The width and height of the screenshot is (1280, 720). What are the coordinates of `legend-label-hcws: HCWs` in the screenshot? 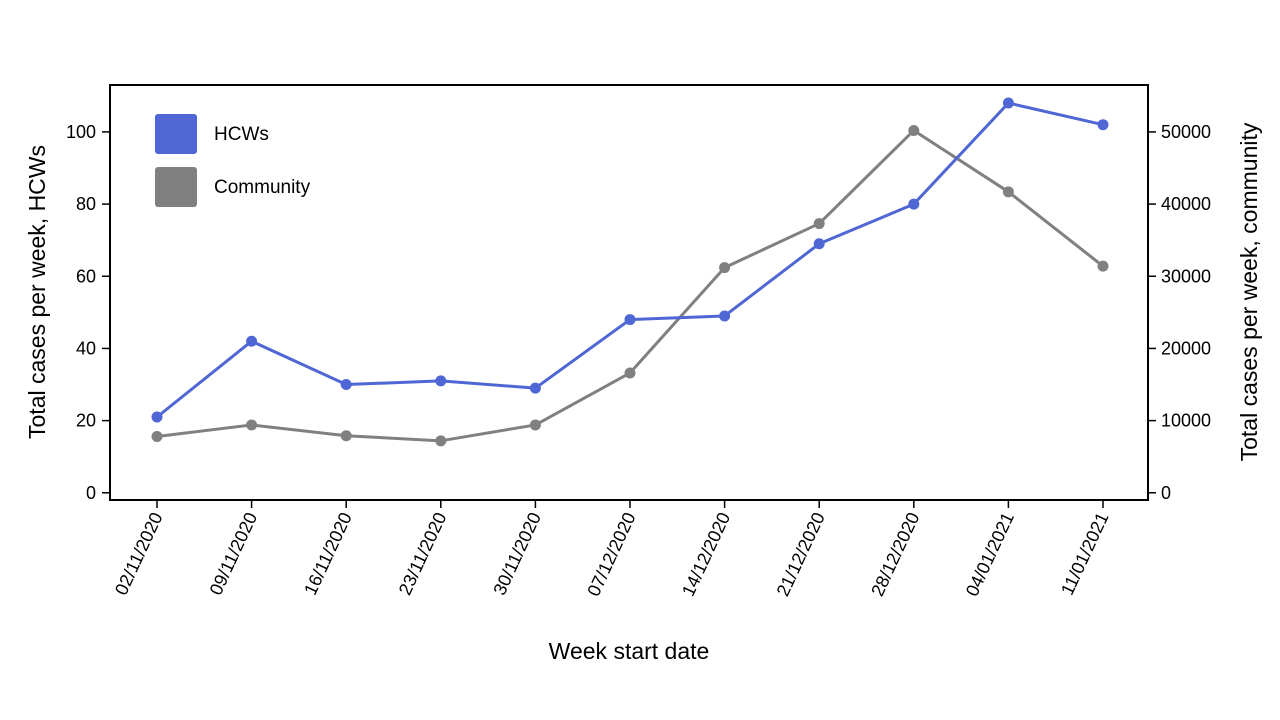 It's located at (241, 134).